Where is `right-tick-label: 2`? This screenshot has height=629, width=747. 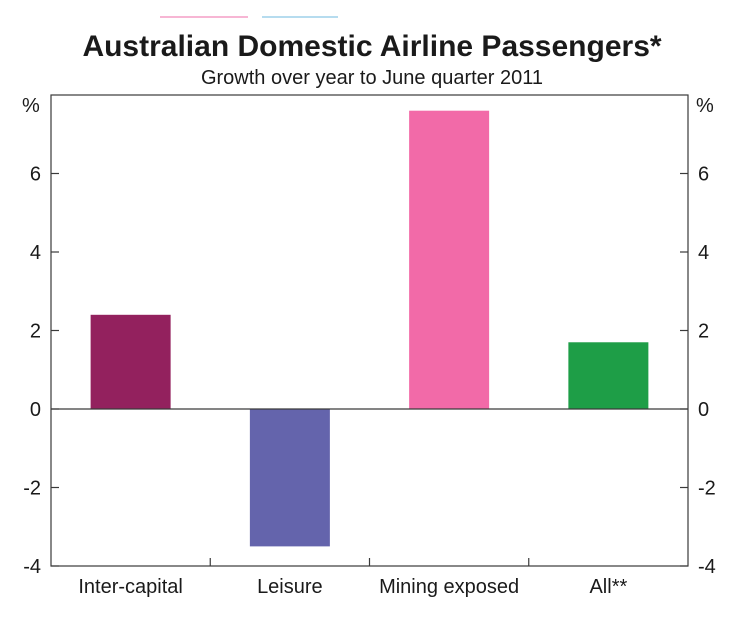
right-tick-label: 2 is located at coordinates (703, 332).